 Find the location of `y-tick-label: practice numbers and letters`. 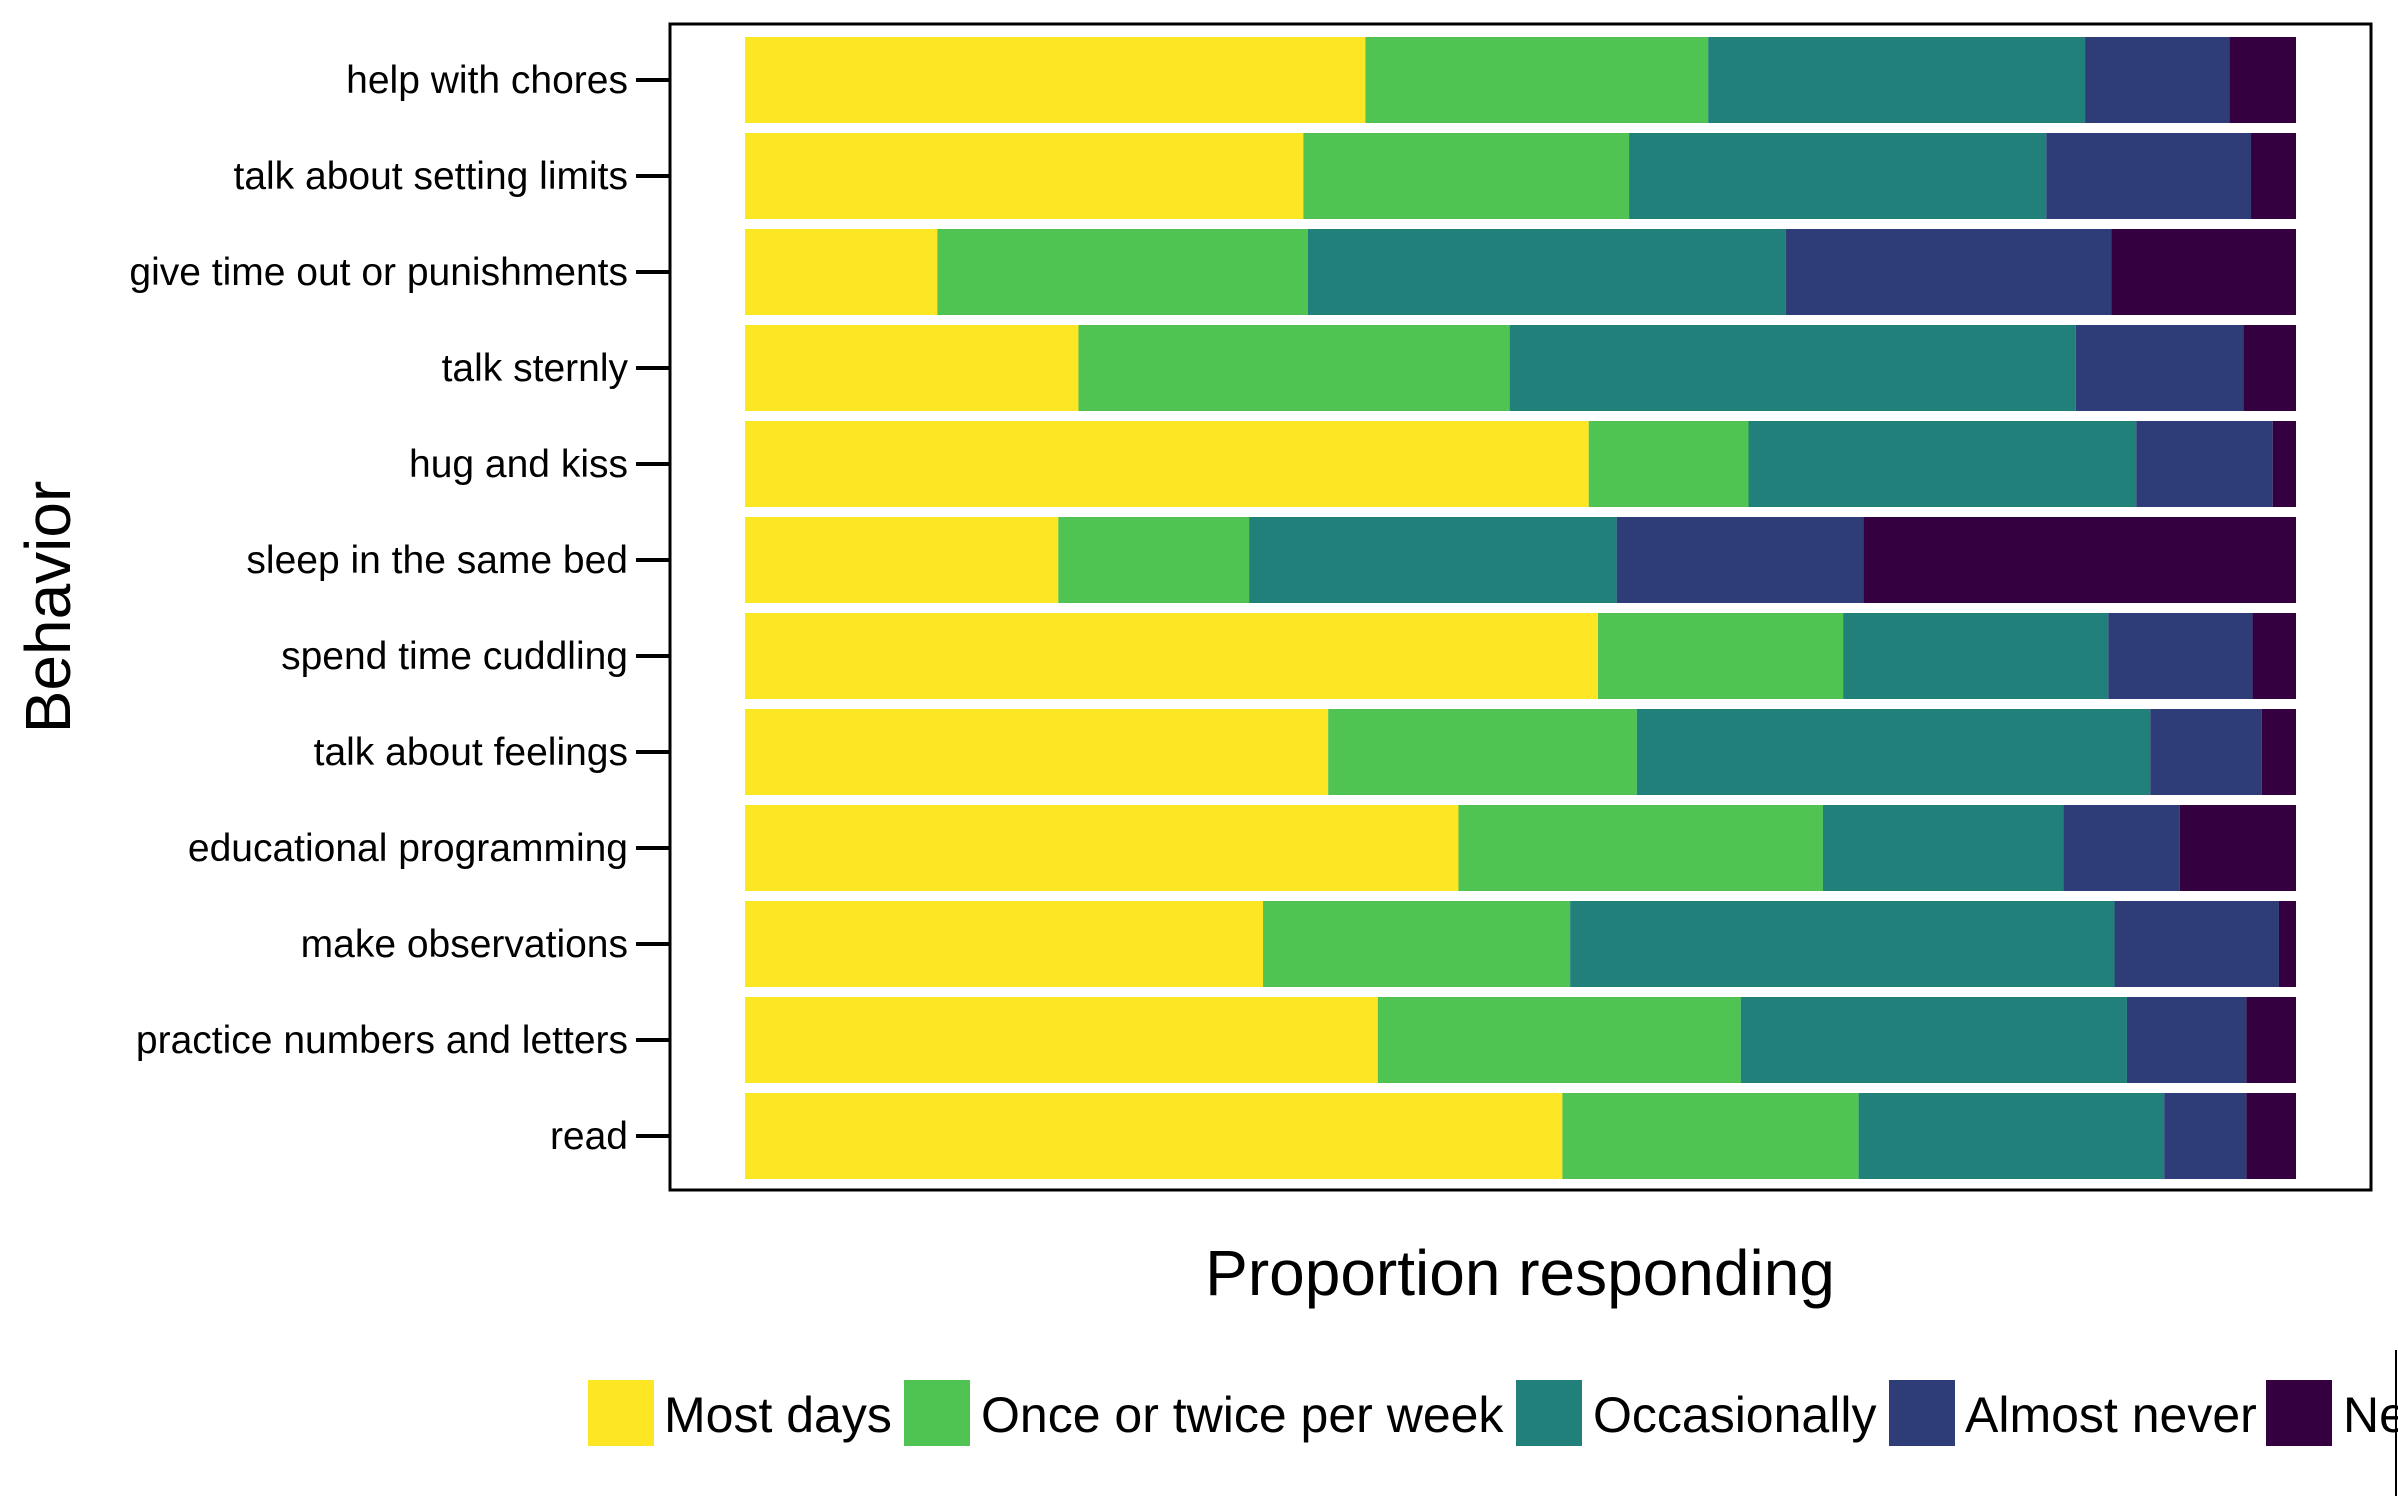

y-tick-label: practice numbers and letters is located at coordinates (382, 1040).